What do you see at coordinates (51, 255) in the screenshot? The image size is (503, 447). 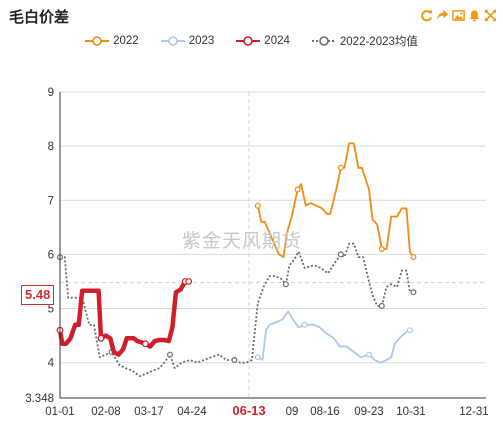 I see `y-tick-label: 6` at bounding box center [51, 255].